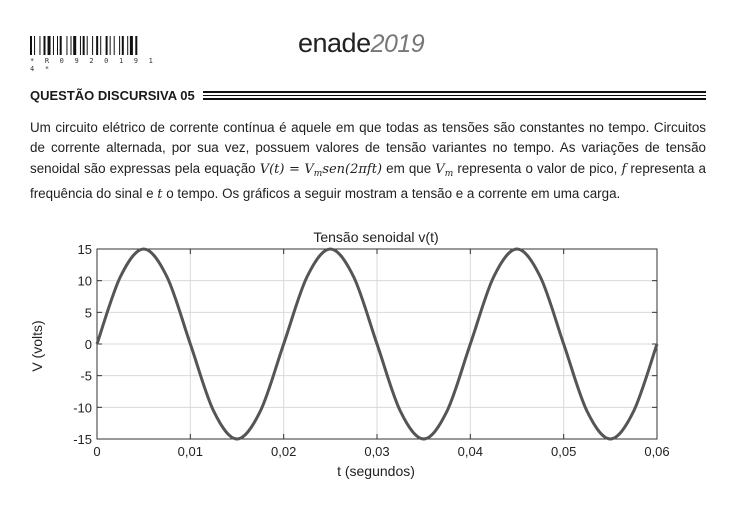 The height and width of the screenshot is (510, 732). Describe the element at coordinates (190, 451) in the screenshot. I see `x-tick-label: 0,01` at that location.